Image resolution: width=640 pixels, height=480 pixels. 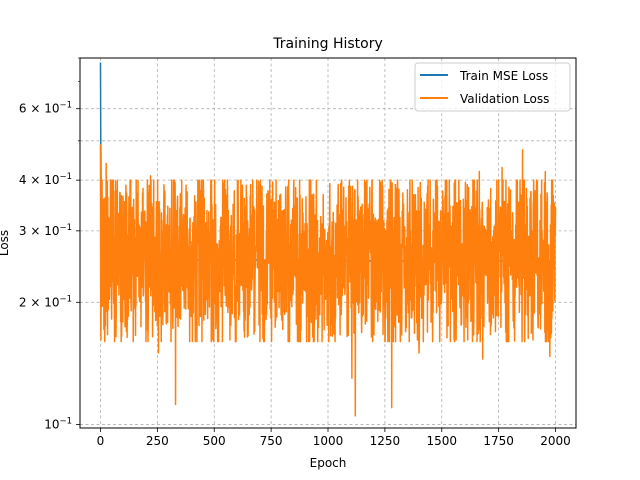 What do you see at coordinates (45, 230) in the screenshot?
I see `y-tick-label: 3 × 10⁻¹` at bounding box center [45, 230].